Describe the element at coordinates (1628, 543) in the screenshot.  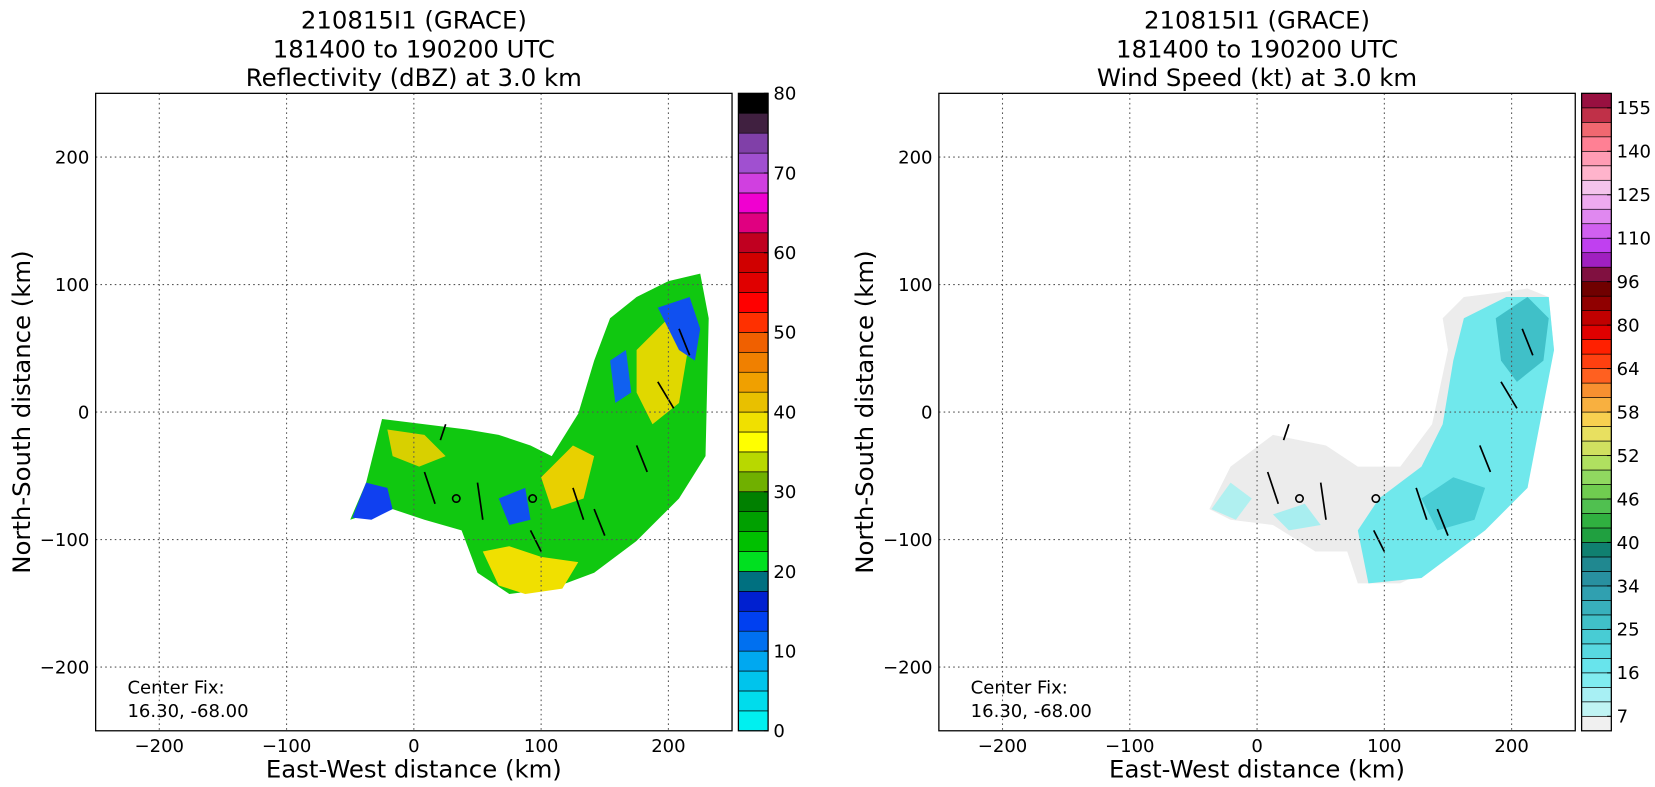
I see `colorbar-tick-label: 40` at that location.